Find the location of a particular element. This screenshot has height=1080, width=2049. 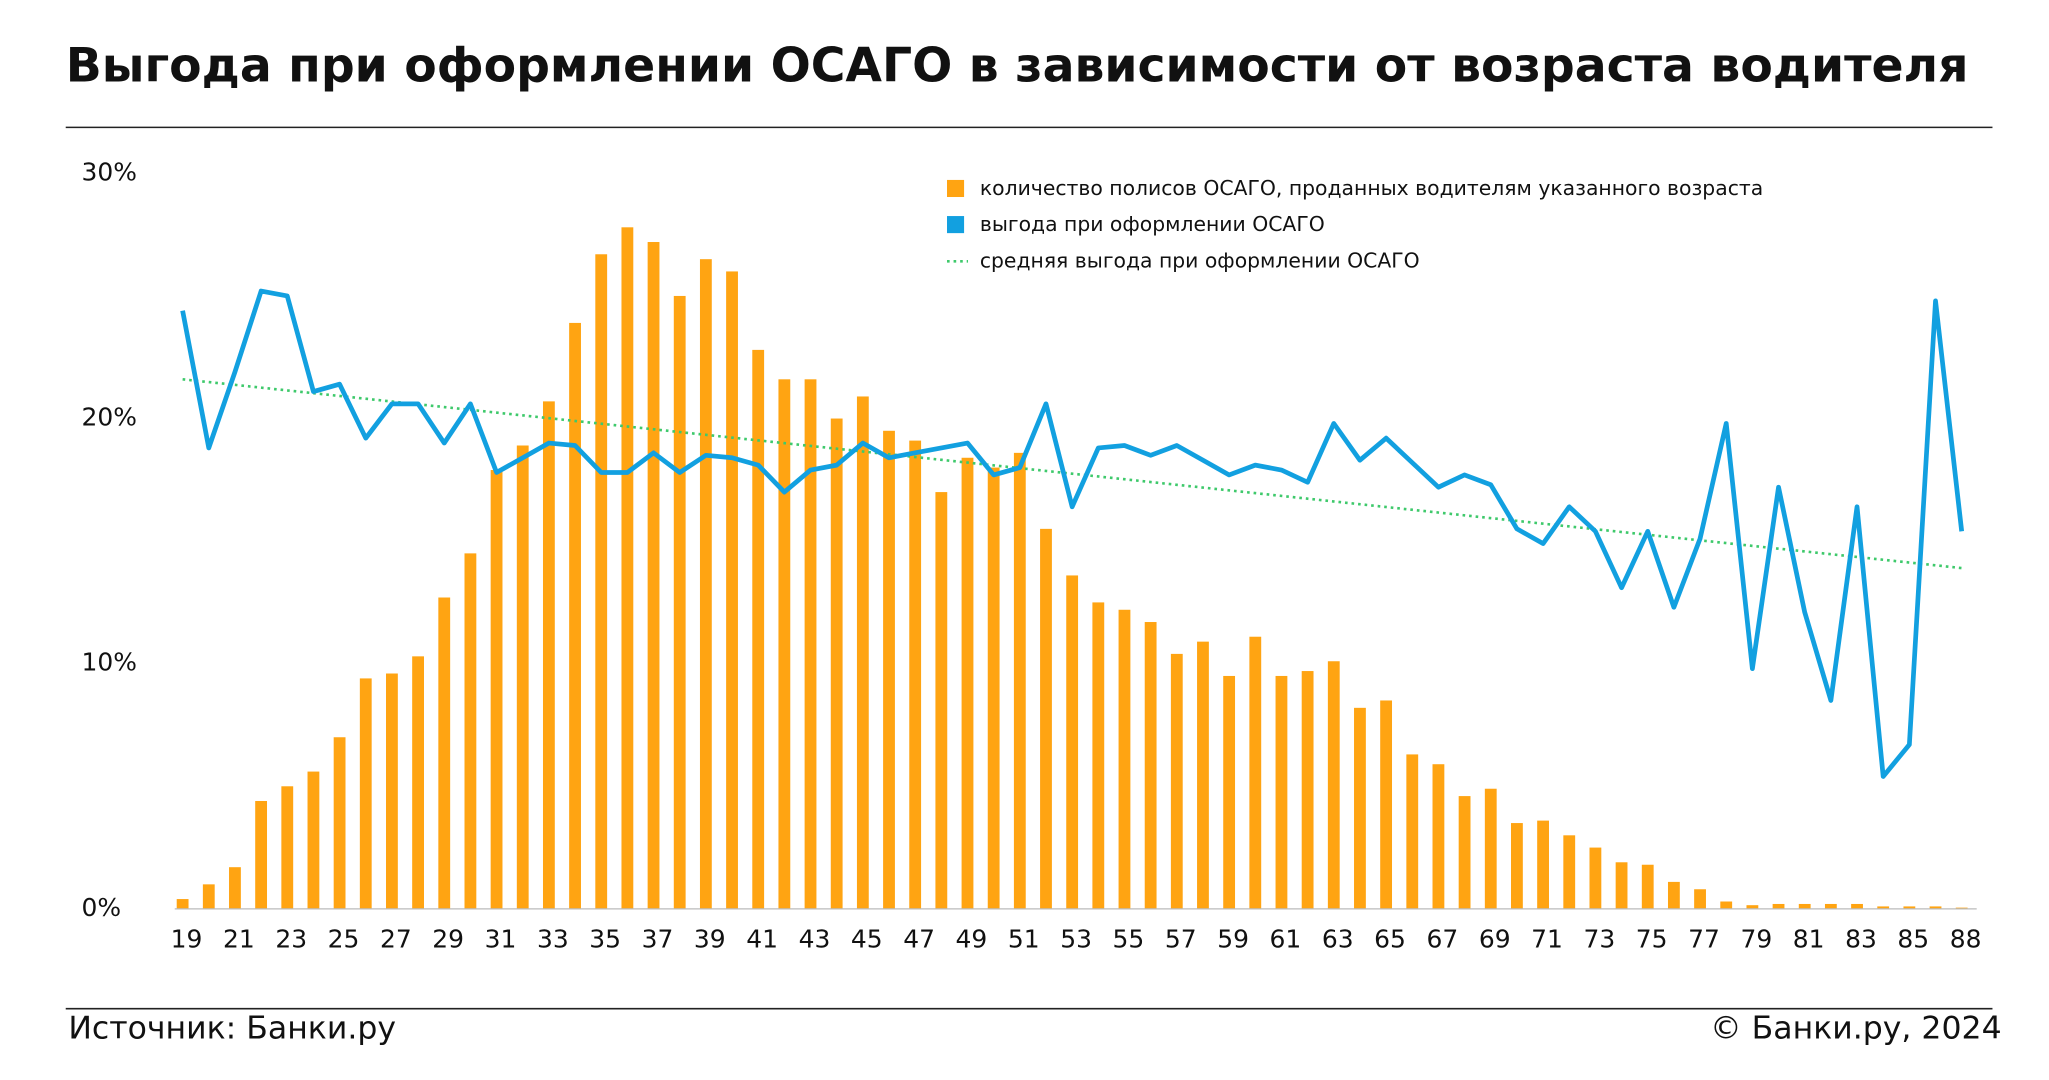

x-tick-label: 81 is located at coordinates (1809, 938).